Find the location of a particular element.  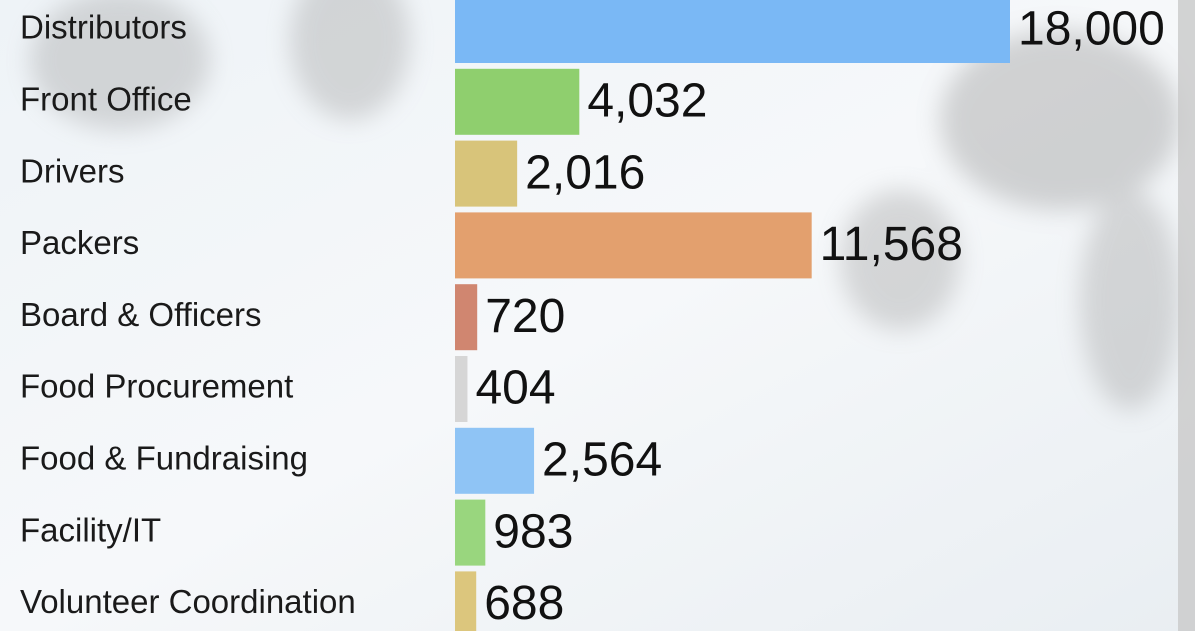

category-label: Drivers is located at coordinates (72, 170).